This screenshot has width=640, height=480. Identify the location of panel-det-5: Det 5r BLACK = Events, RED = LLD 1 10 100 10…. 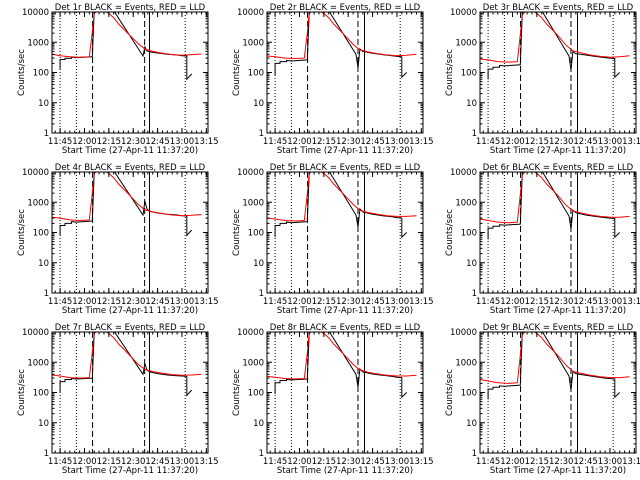
(333, 239).